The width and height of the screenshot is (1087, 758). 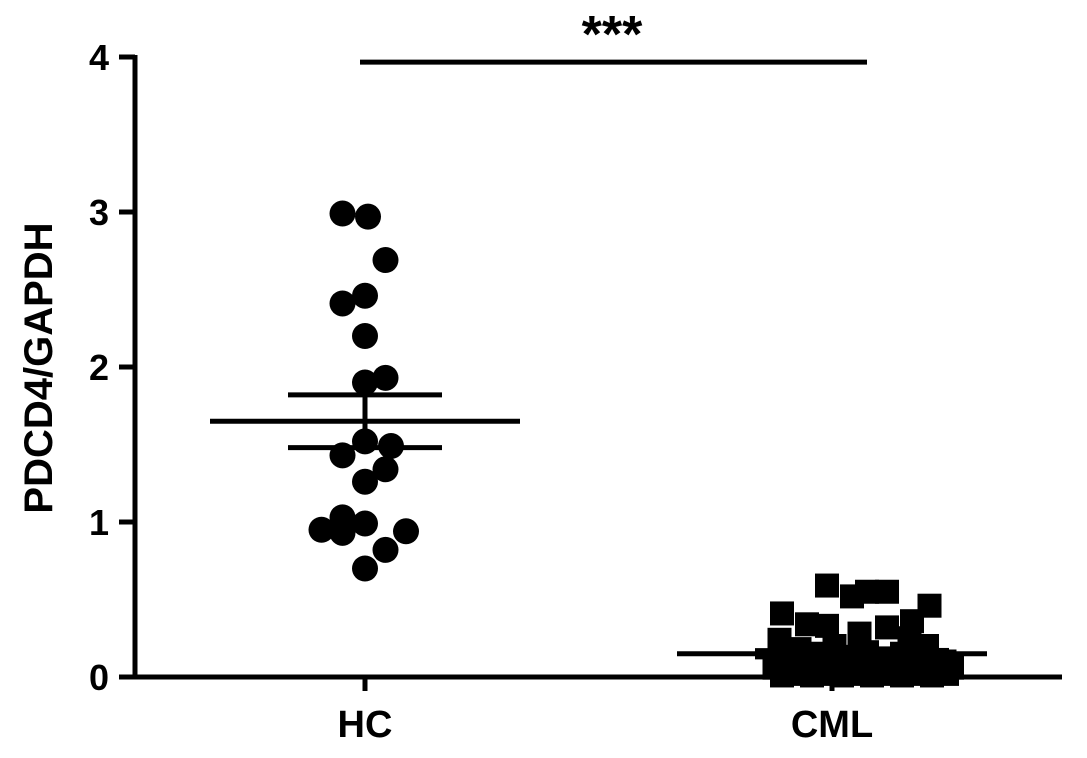 What do you see at coordinates (612, 35) in the screenshot?
I see `significance-label: ***` at bounding box center [612, 35].